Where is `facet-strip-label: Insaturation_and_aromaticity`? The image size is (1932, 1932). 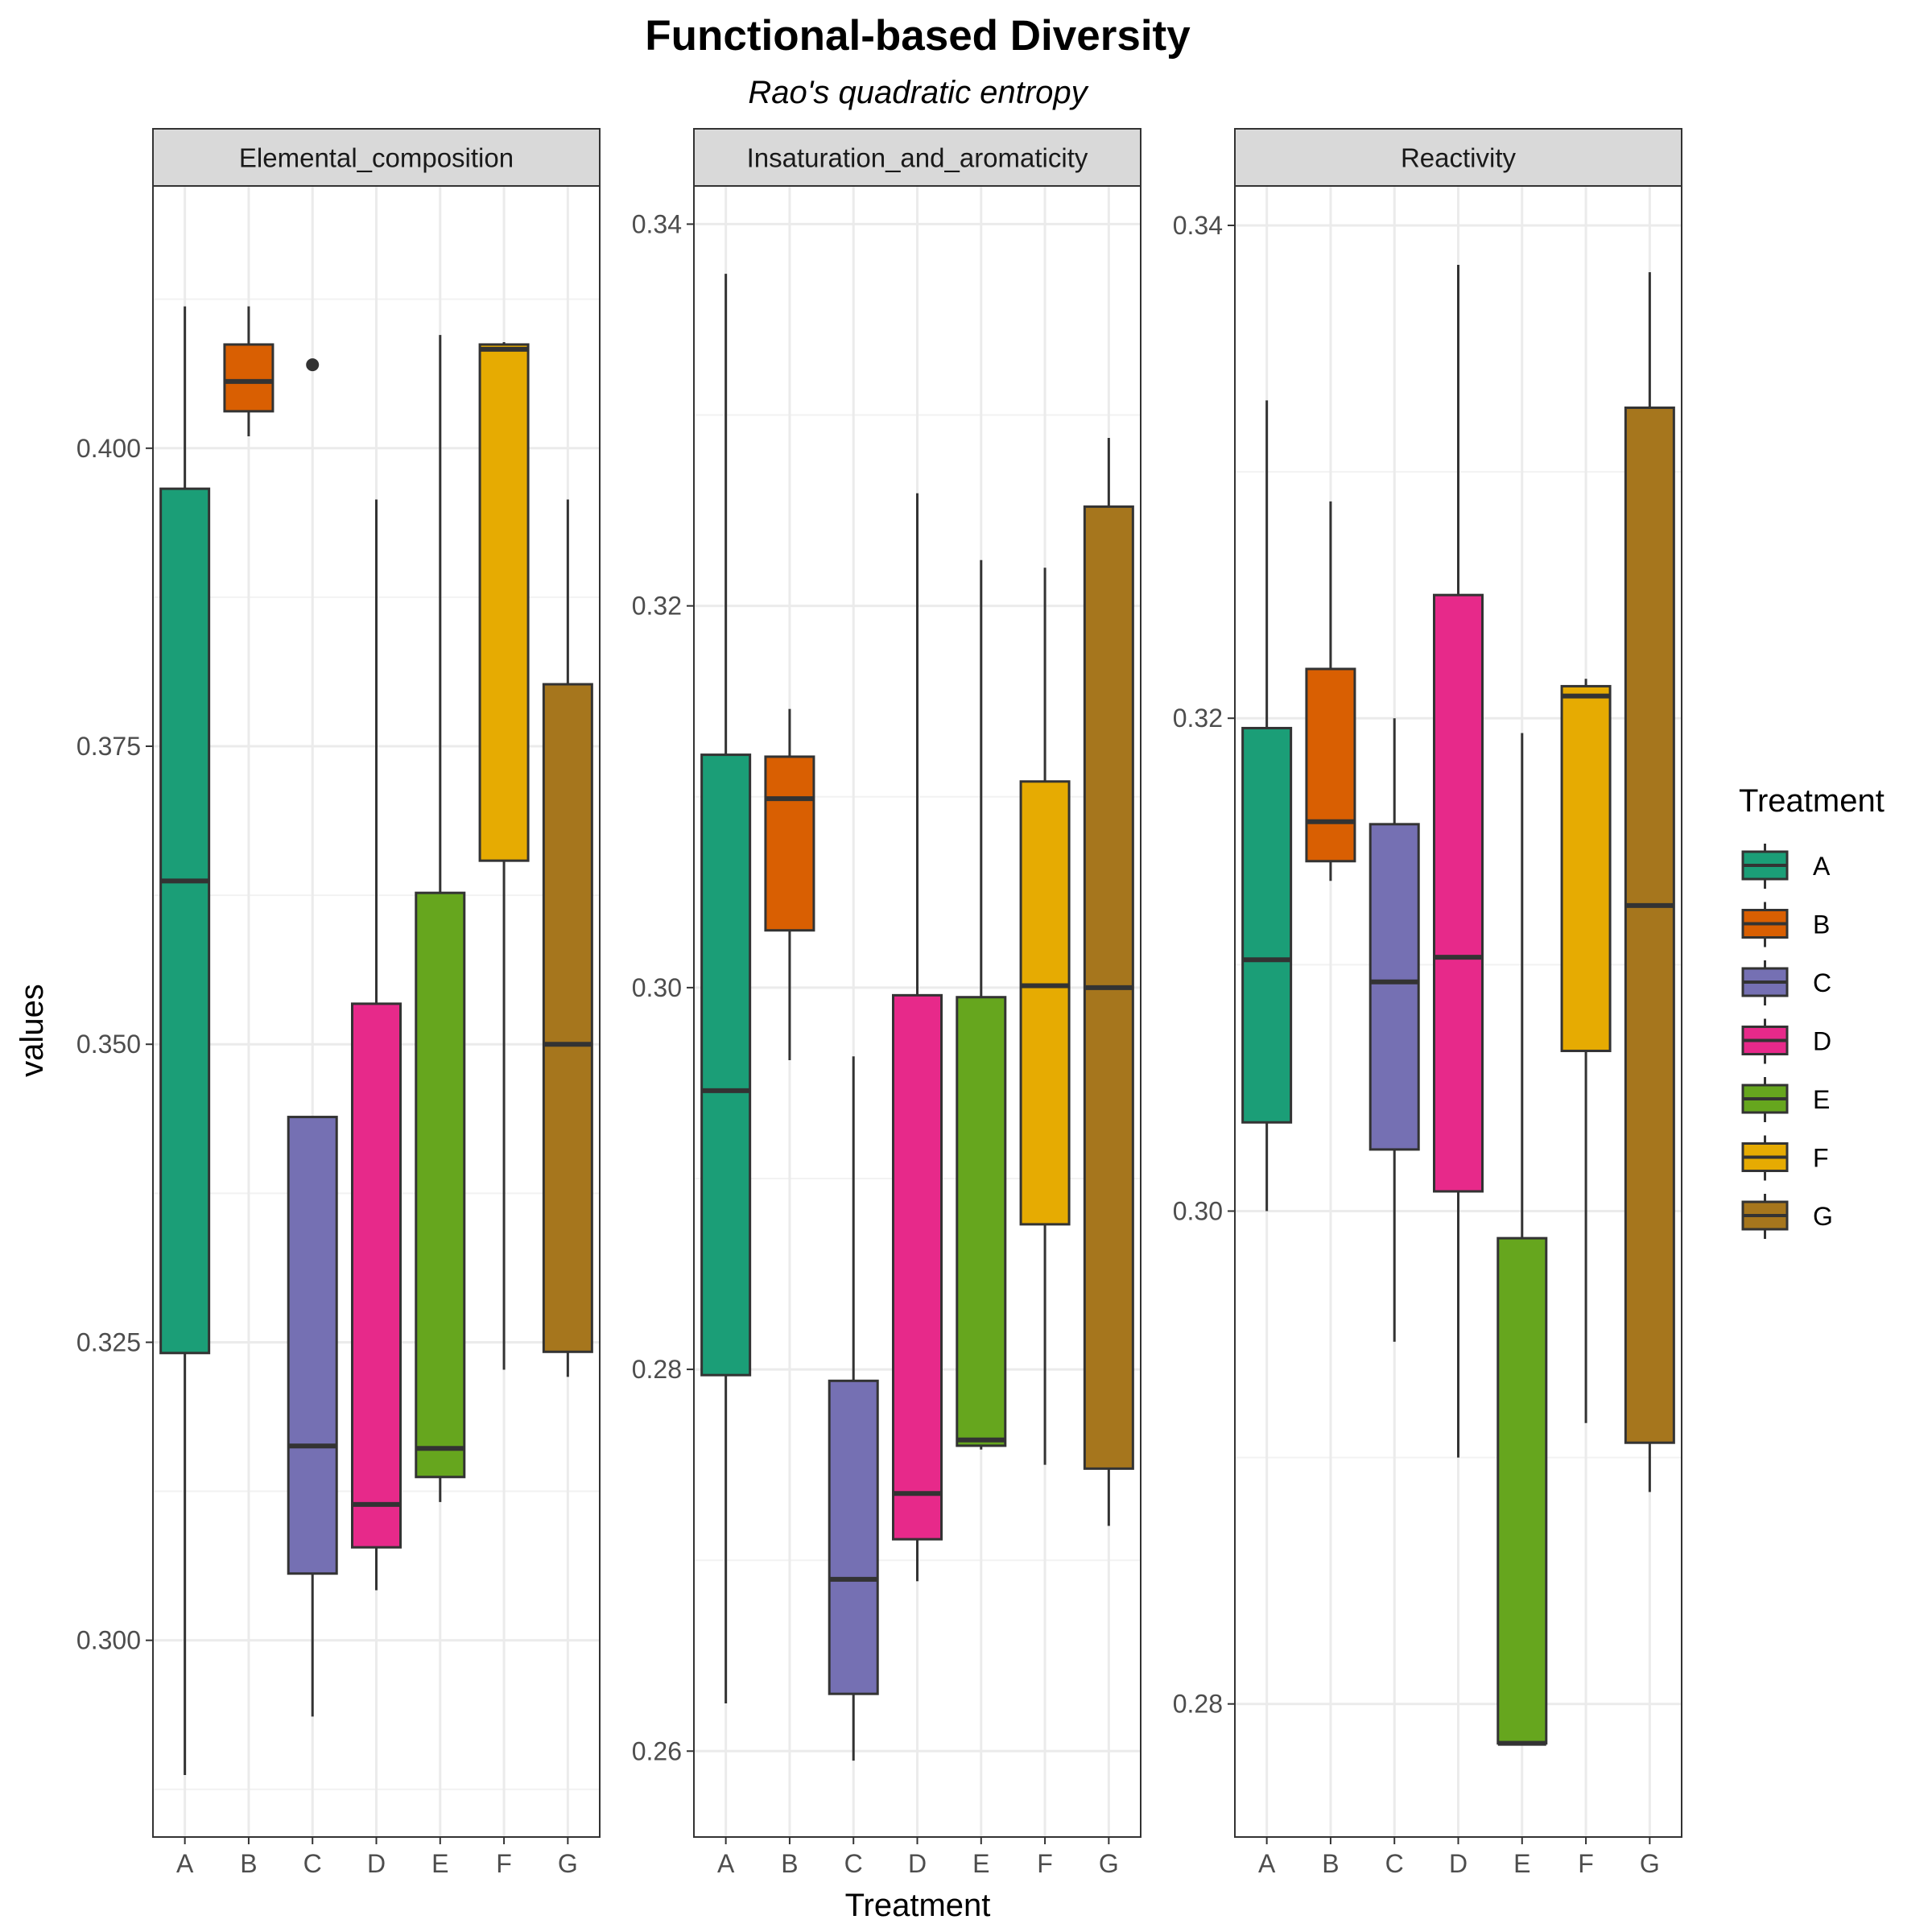
facet-strip-label: Insaturation_and_aromaticity is located at coordinates (917, 158).